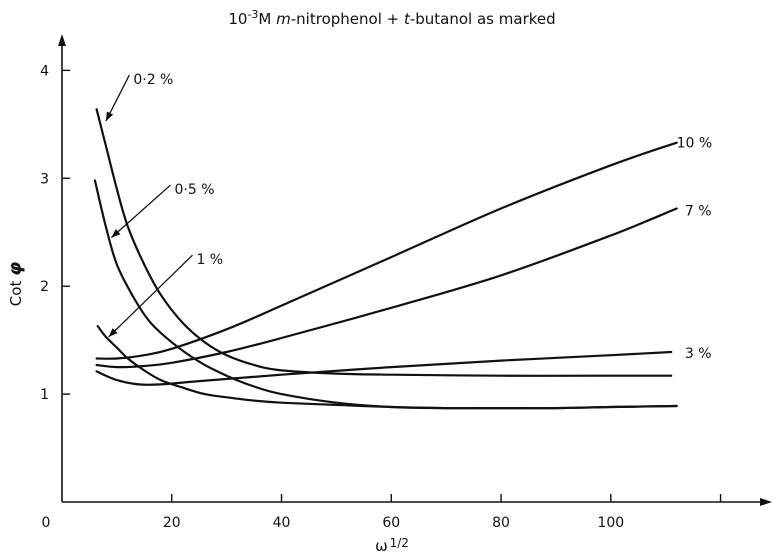 Image resolution: width=775 pixels, height=556 pixels. I want to click on x-tick-label: 20, so click(172, 523).